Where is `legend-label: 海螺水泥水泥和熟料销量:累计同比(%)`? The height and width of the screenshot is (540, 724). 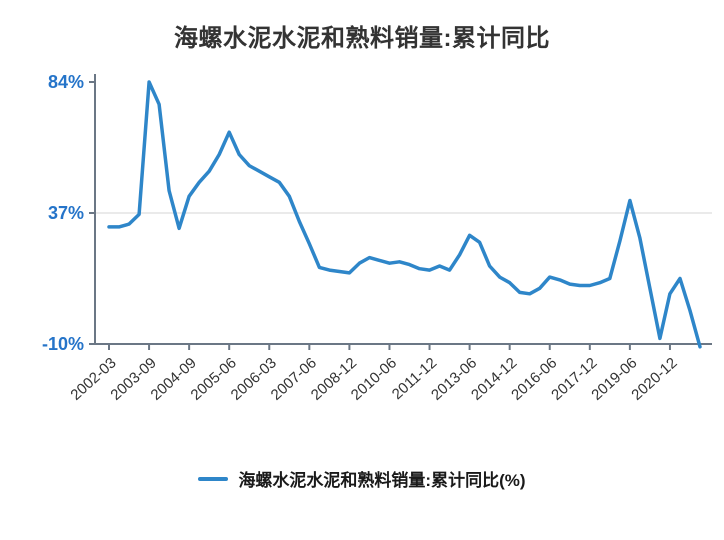
legend-label: 海螺水泥水泥和熟料销量:累计同比(%) is located at coordinates (382, 480).